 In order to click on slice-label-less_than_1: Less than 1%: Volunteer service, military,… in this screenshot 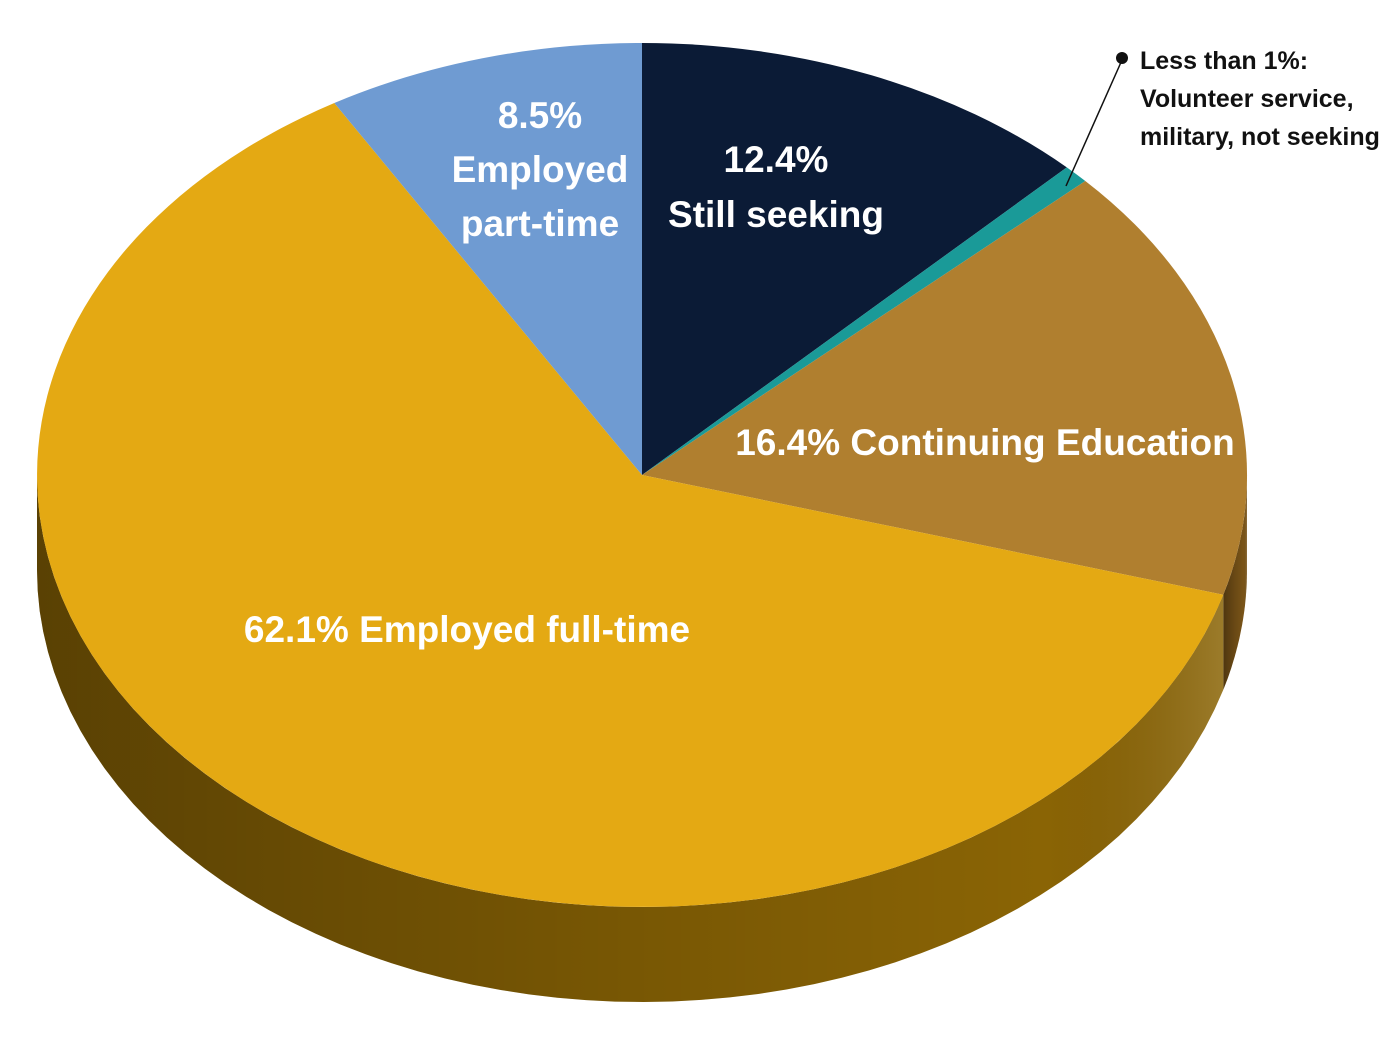, I will do `click(1260, 99)`.